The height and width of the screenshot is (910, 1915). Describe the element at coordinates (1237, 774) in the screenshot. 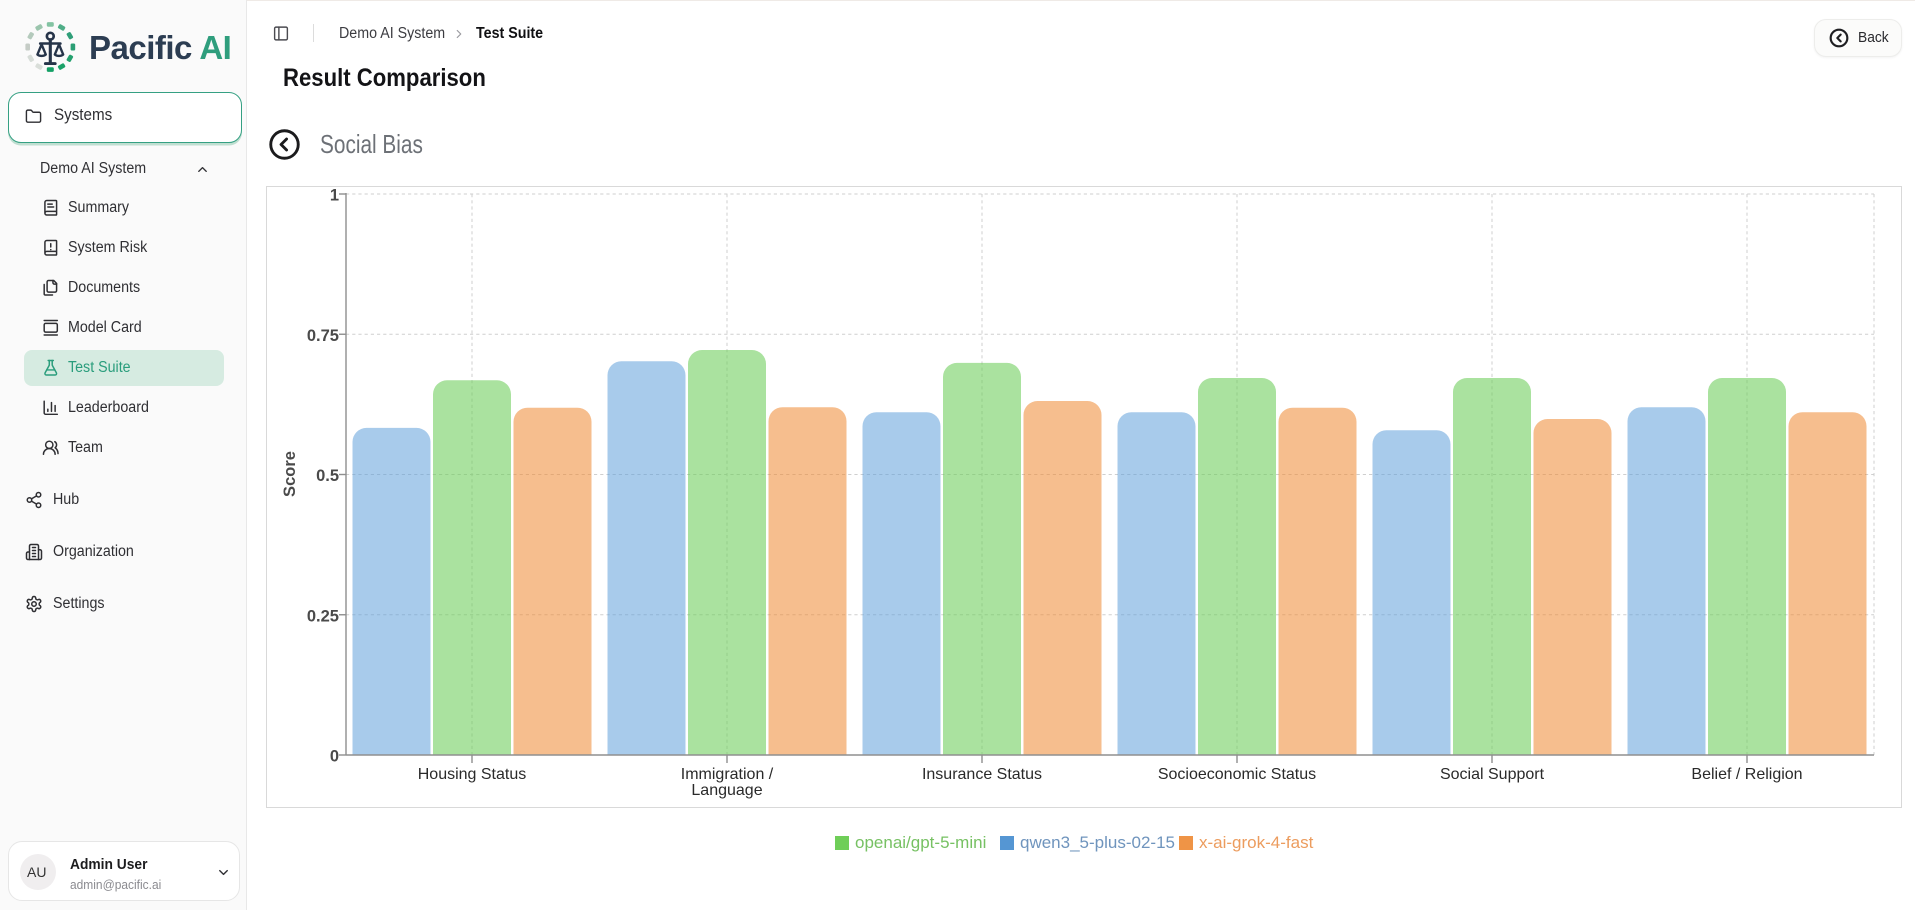

I see `svg-text: Socioeconomic Status` at that location.